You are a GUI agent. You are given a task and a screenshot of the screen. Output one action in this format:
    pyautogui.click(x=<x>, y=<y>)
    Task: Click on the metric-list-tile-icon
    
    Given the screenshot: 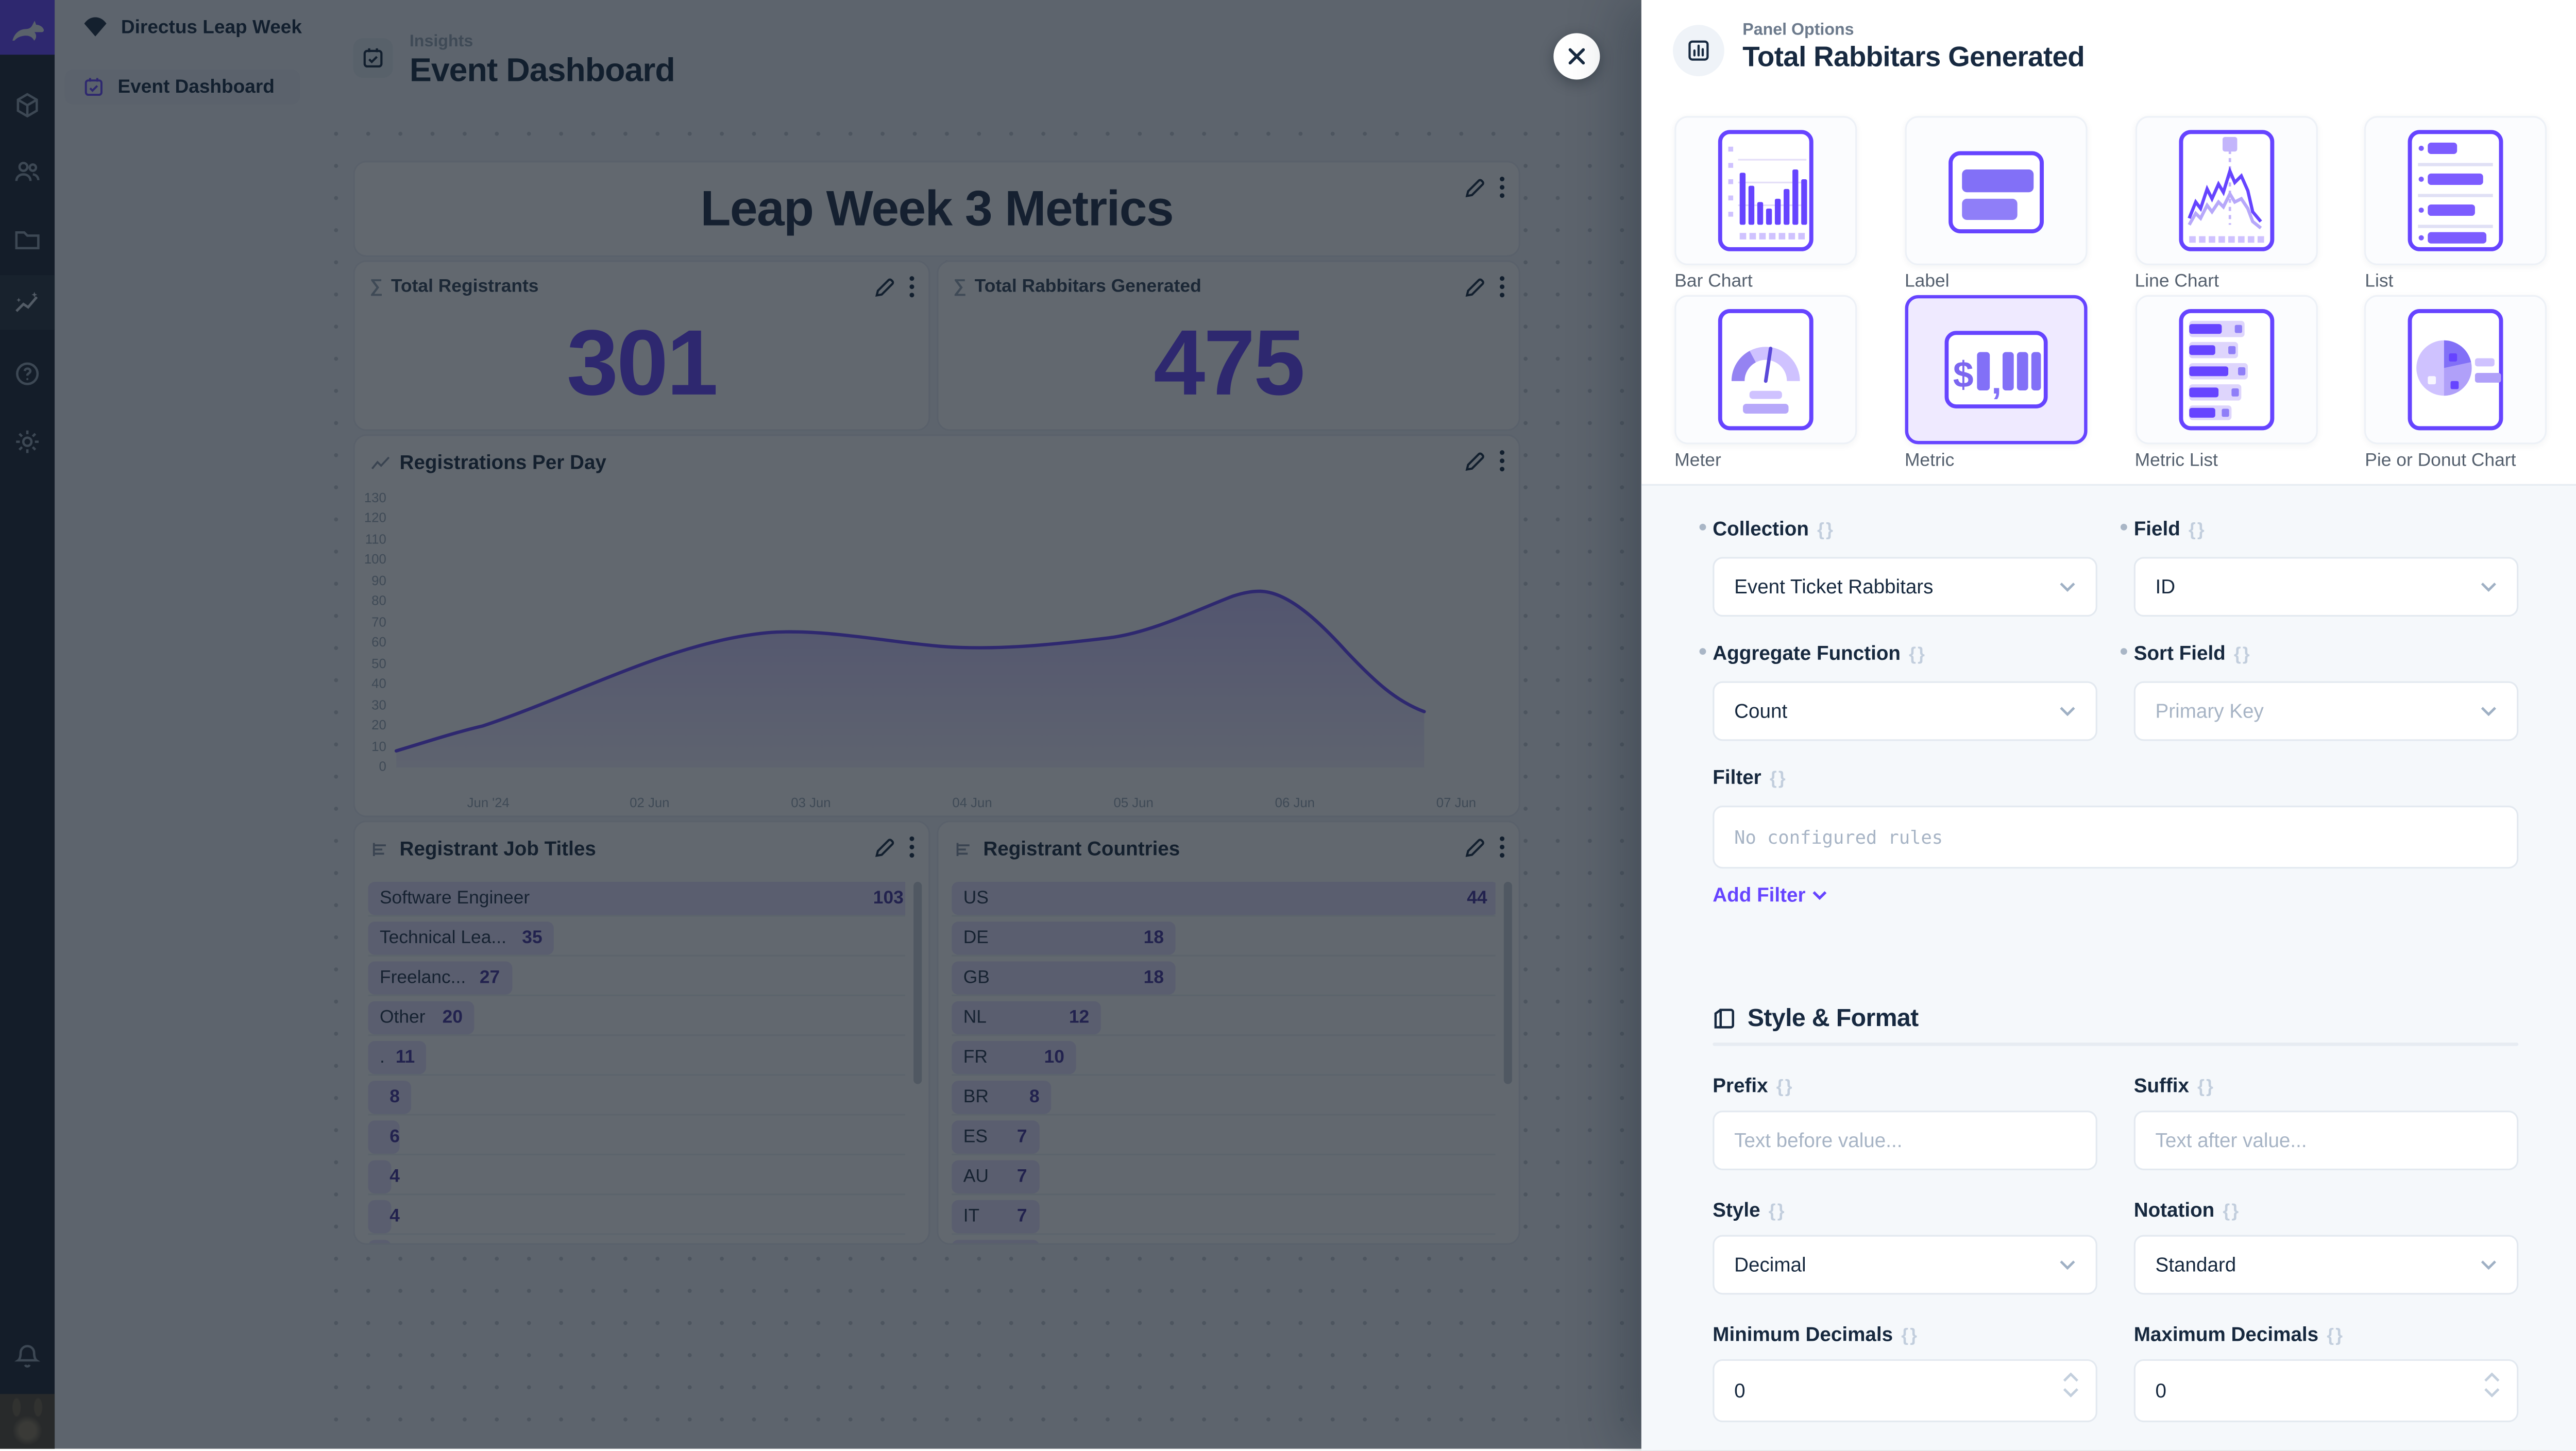 What is the action you would take?
    pyautogui.click(x=2226, y=370)
    